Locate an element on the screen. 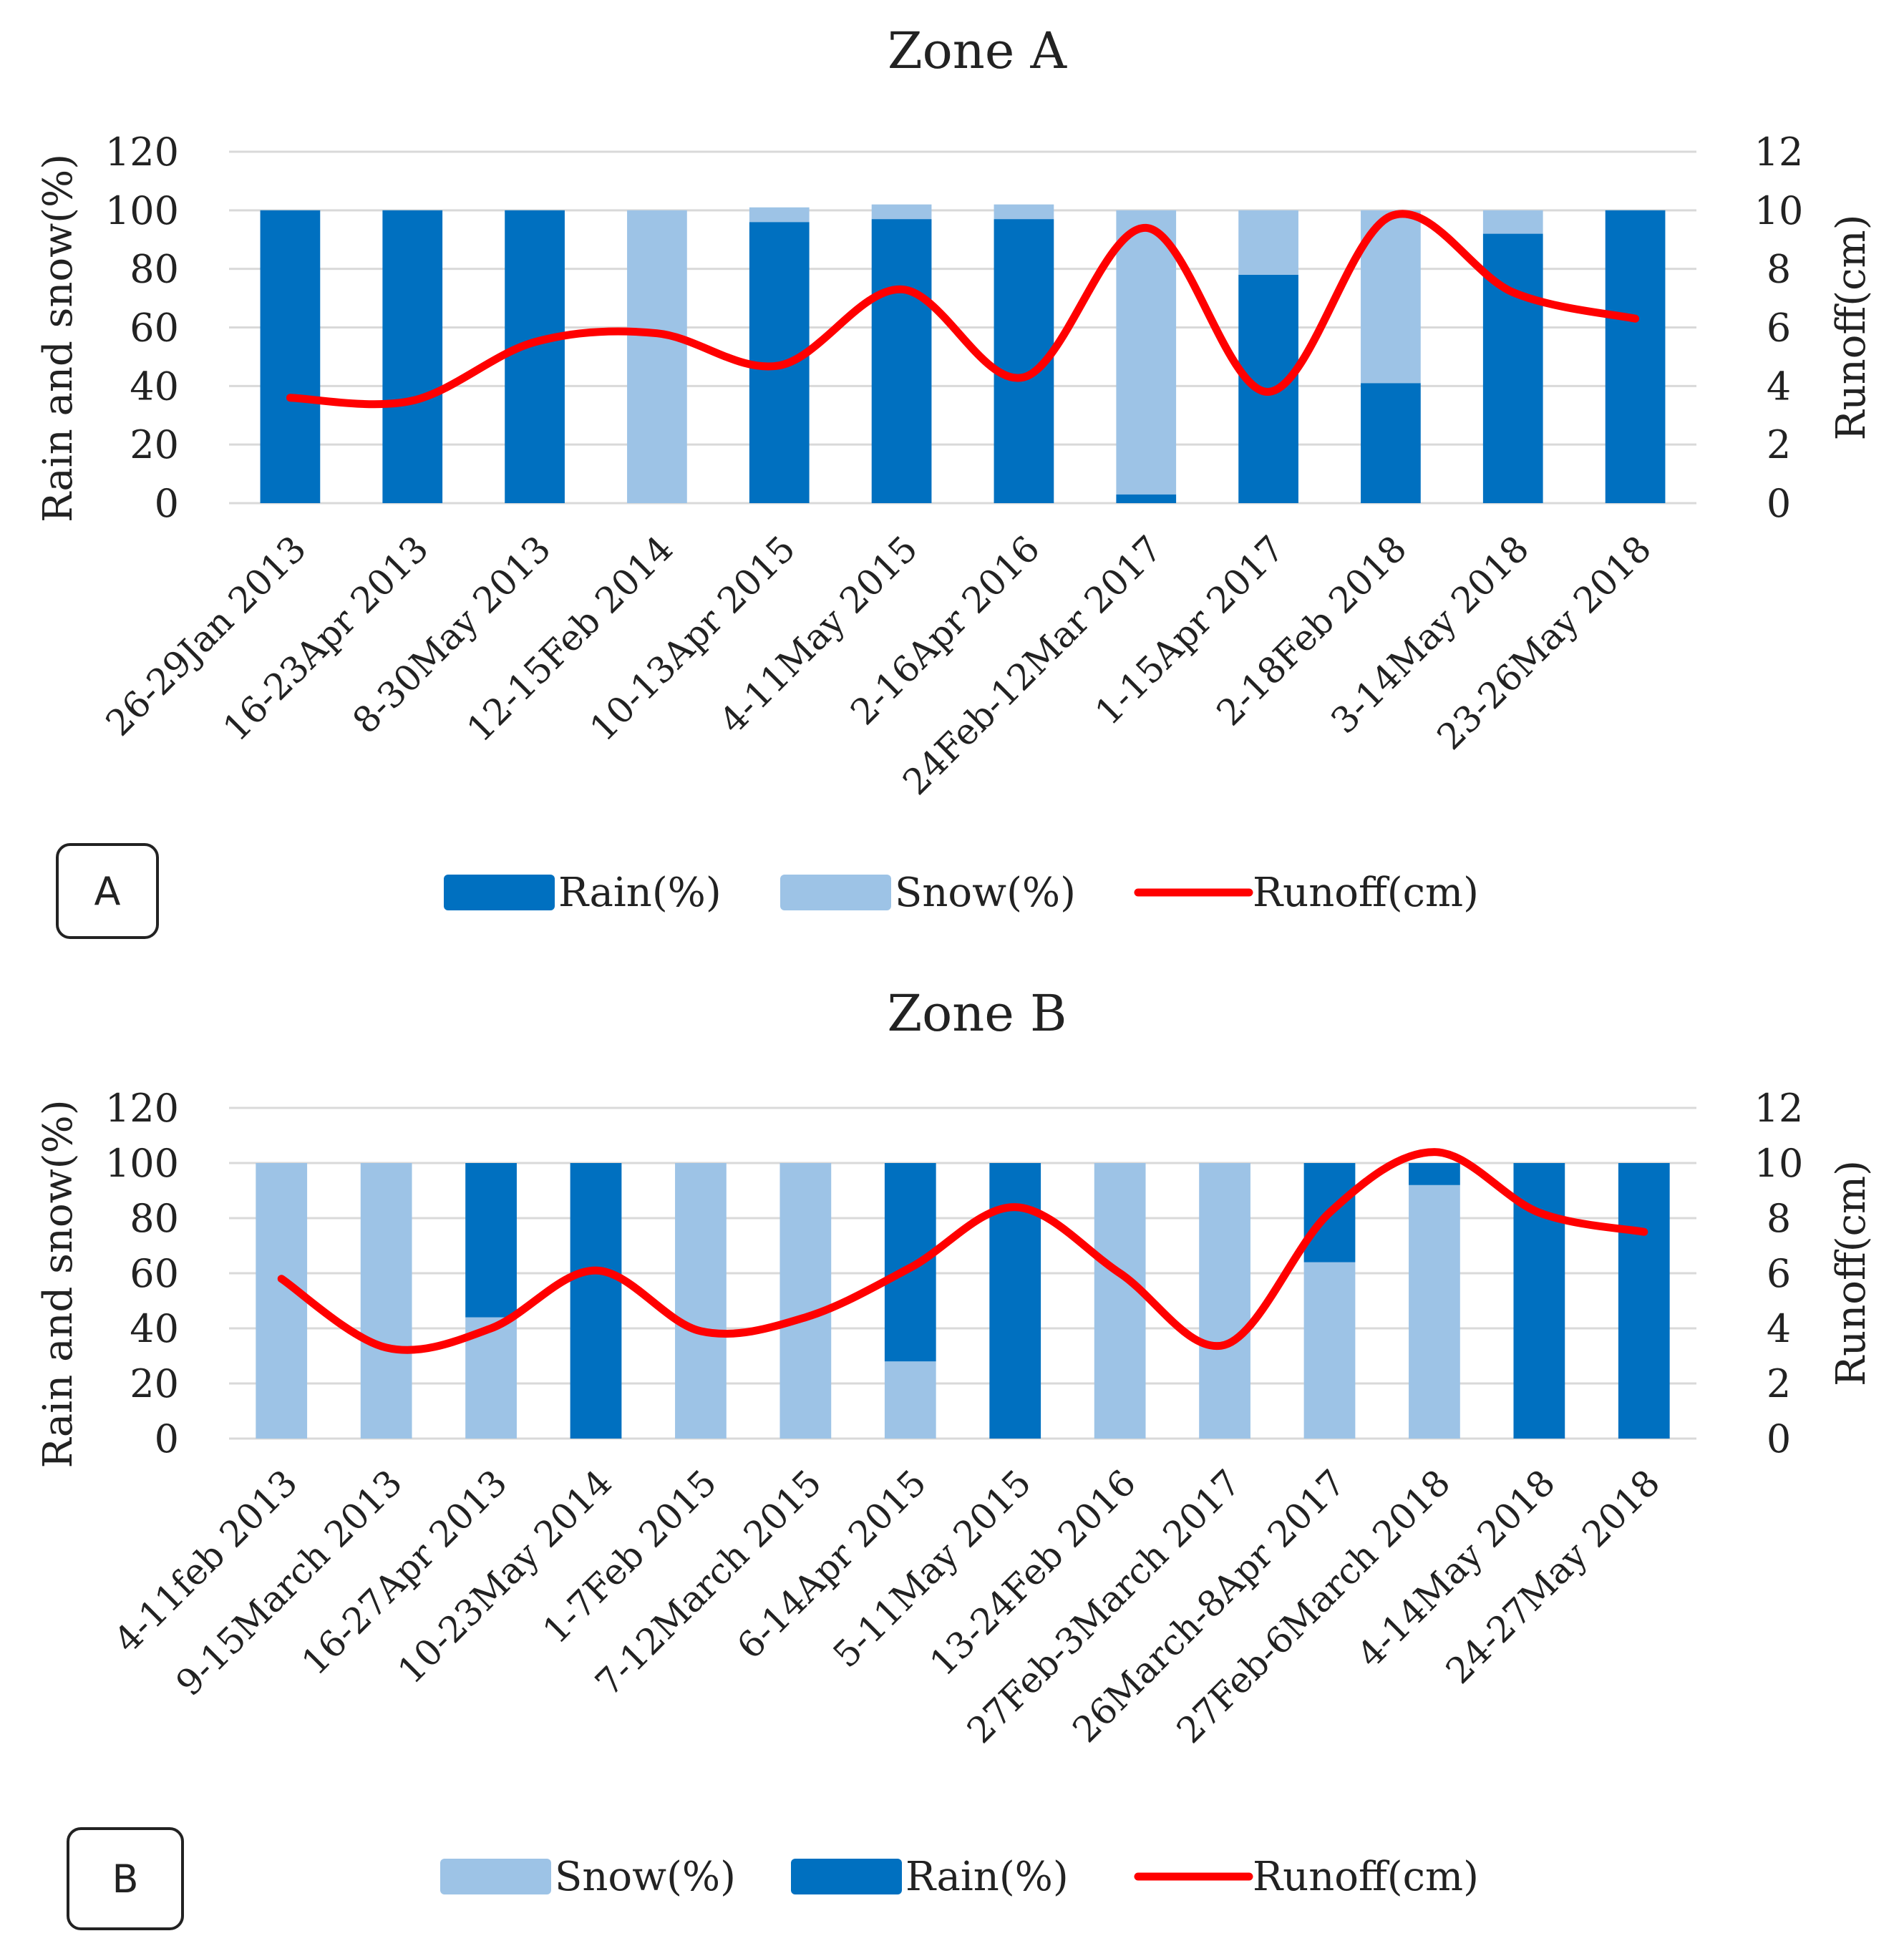 The width and height of the screenshot is (1904, 1946). category-label: 12-15Feb 2014 is located at coordinates (570, 638).